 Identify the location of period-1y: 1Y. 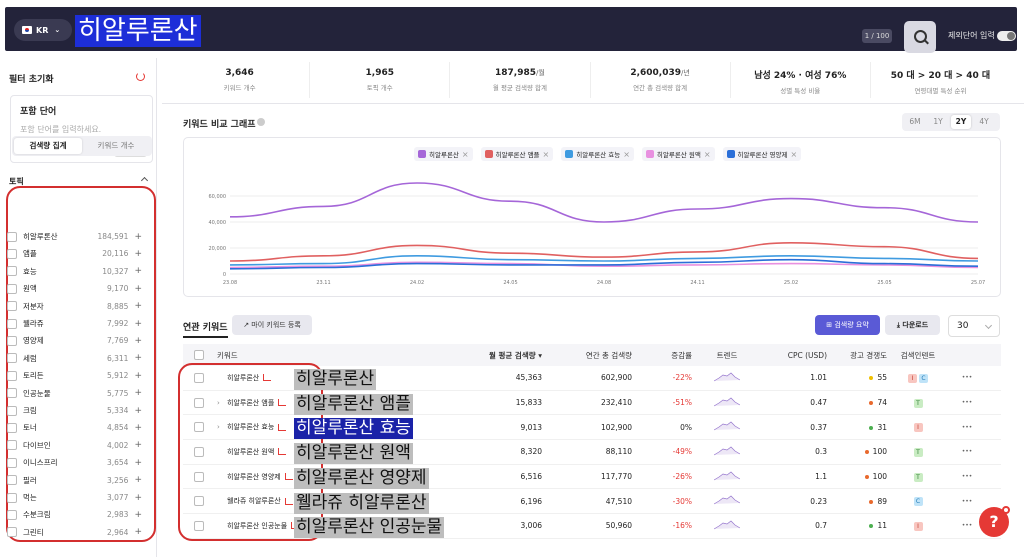
(938, 121).